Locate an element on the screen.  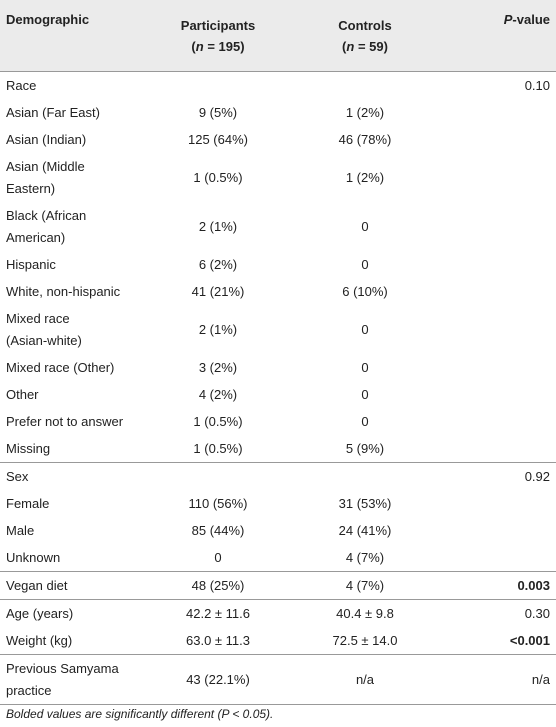
table-cell: 41 (21%) is located at coordinates (218, 291).